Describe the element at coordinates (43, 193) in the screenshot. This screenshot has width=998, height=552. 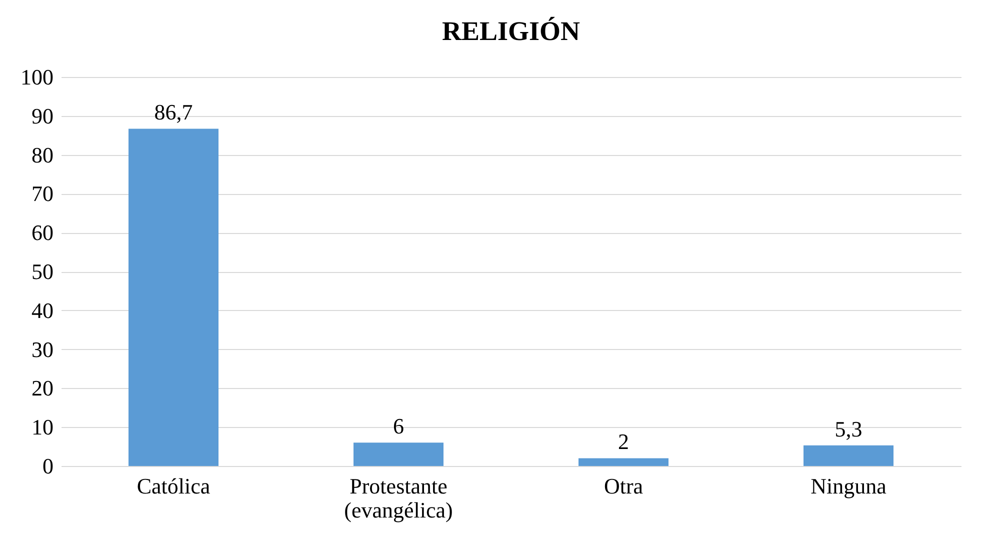
I see `y-tick-label: 70` at that location.